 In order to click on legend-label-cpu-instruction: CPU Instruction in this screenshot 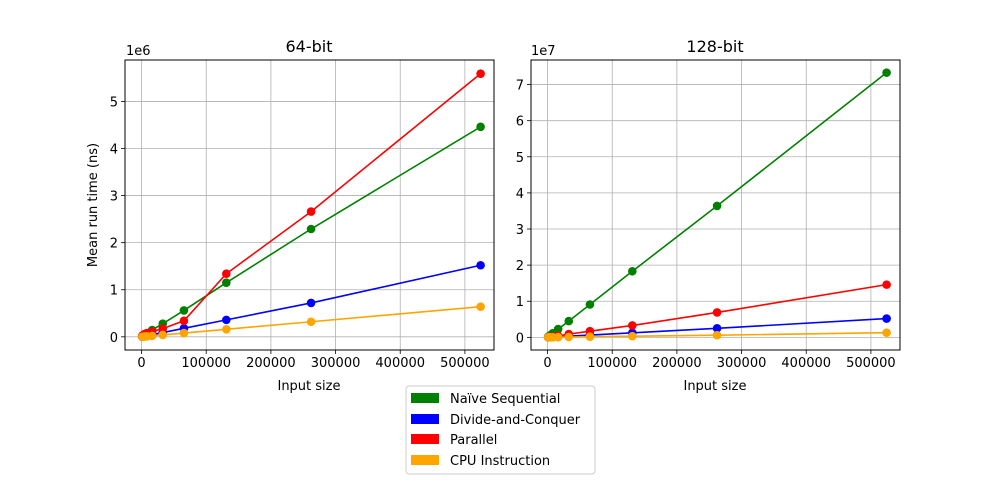, I will do `click(500, 461)`.